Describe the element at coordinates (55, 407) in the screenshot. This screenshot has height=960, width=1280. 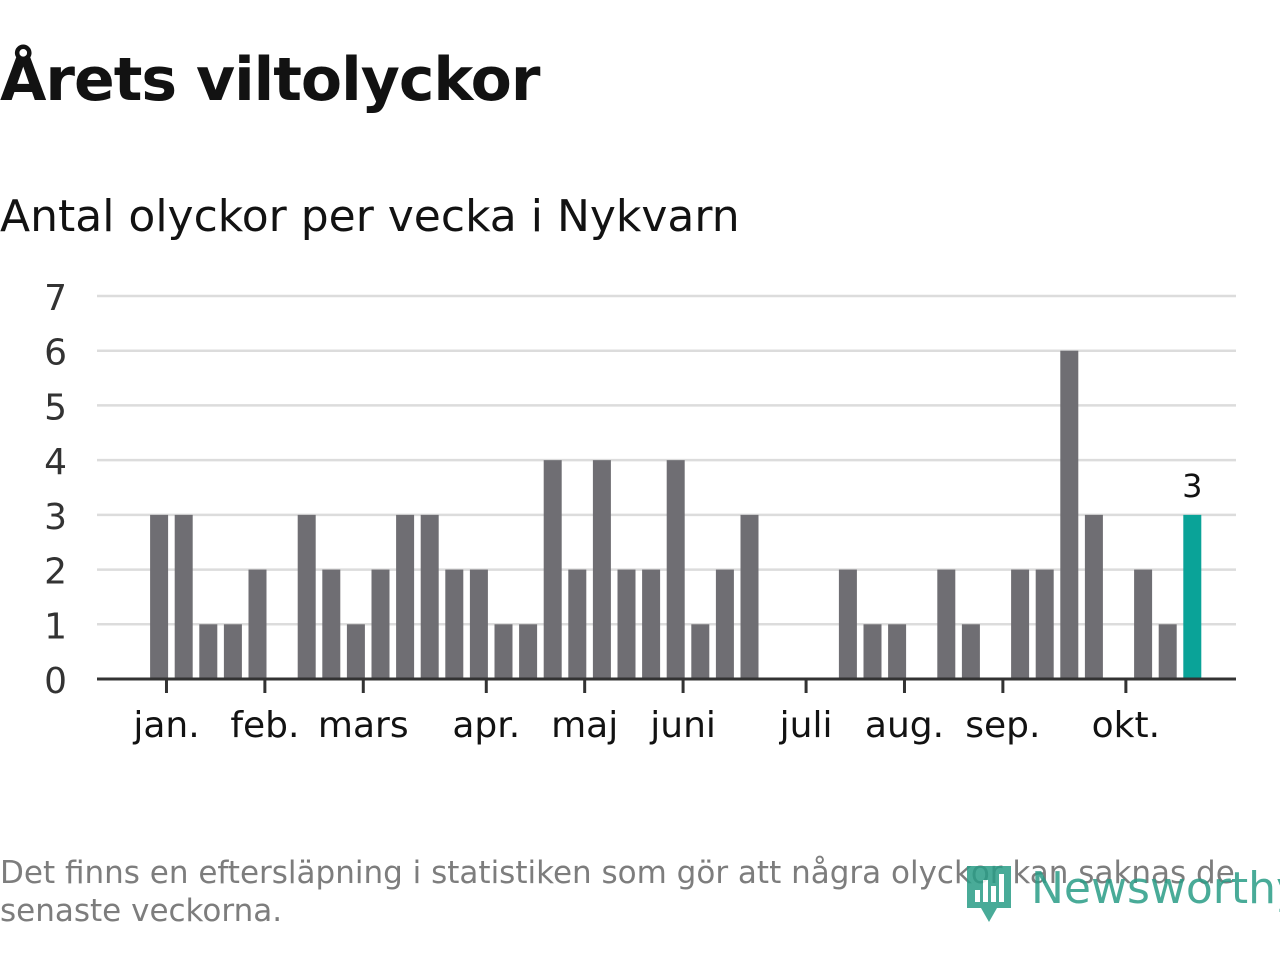
I see `y-tick-label: 5` at that location.